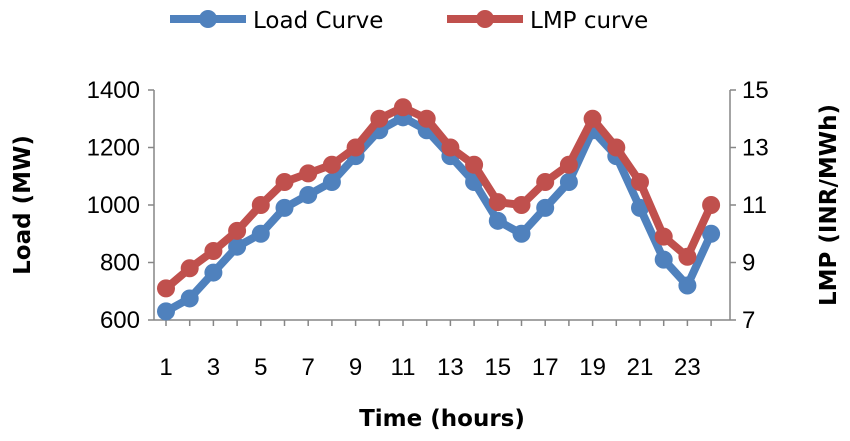 The width and height of the screenshot is (850, 441). What do you see at coordinates (589, 21) in the screenshot?
I see `legend-lmp-label: LMP curve` at bounding box center [589, 21].